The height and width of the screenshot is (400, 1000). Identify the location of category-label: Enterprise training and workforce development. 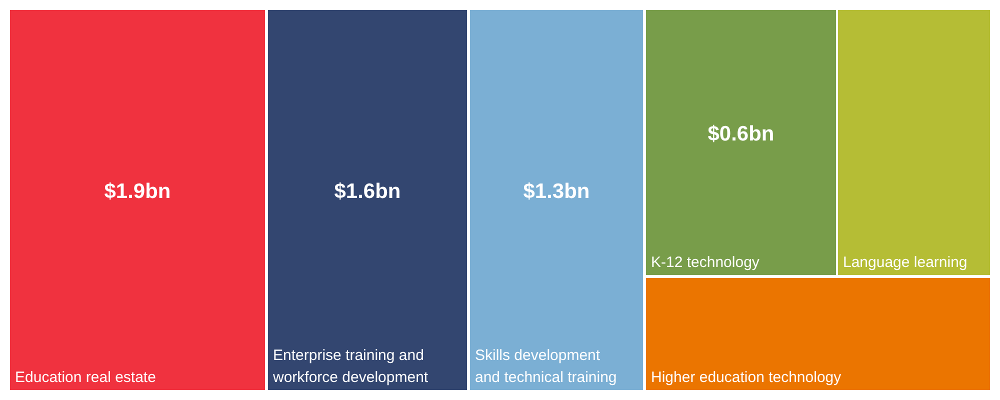
(350, 366).